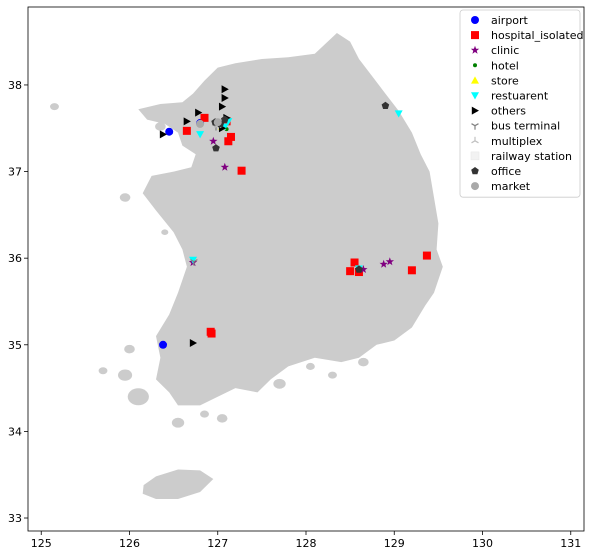  What do you see at coordinates (570, 543) in the screenshot?
I see `x-tick-label: 131` at bounding box center [570, 543].